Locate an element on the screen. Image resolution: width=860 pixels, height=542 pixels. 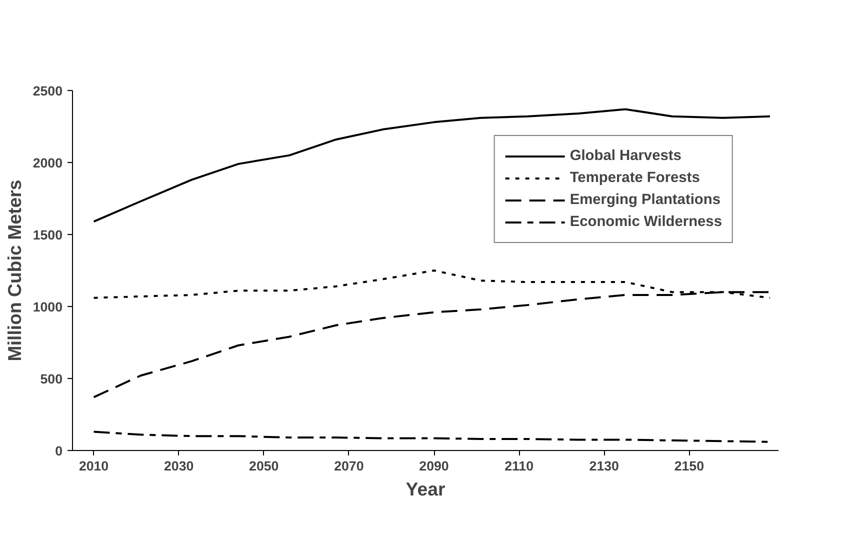
x-tick-label: 2070 is located at coordinates (349, 466).